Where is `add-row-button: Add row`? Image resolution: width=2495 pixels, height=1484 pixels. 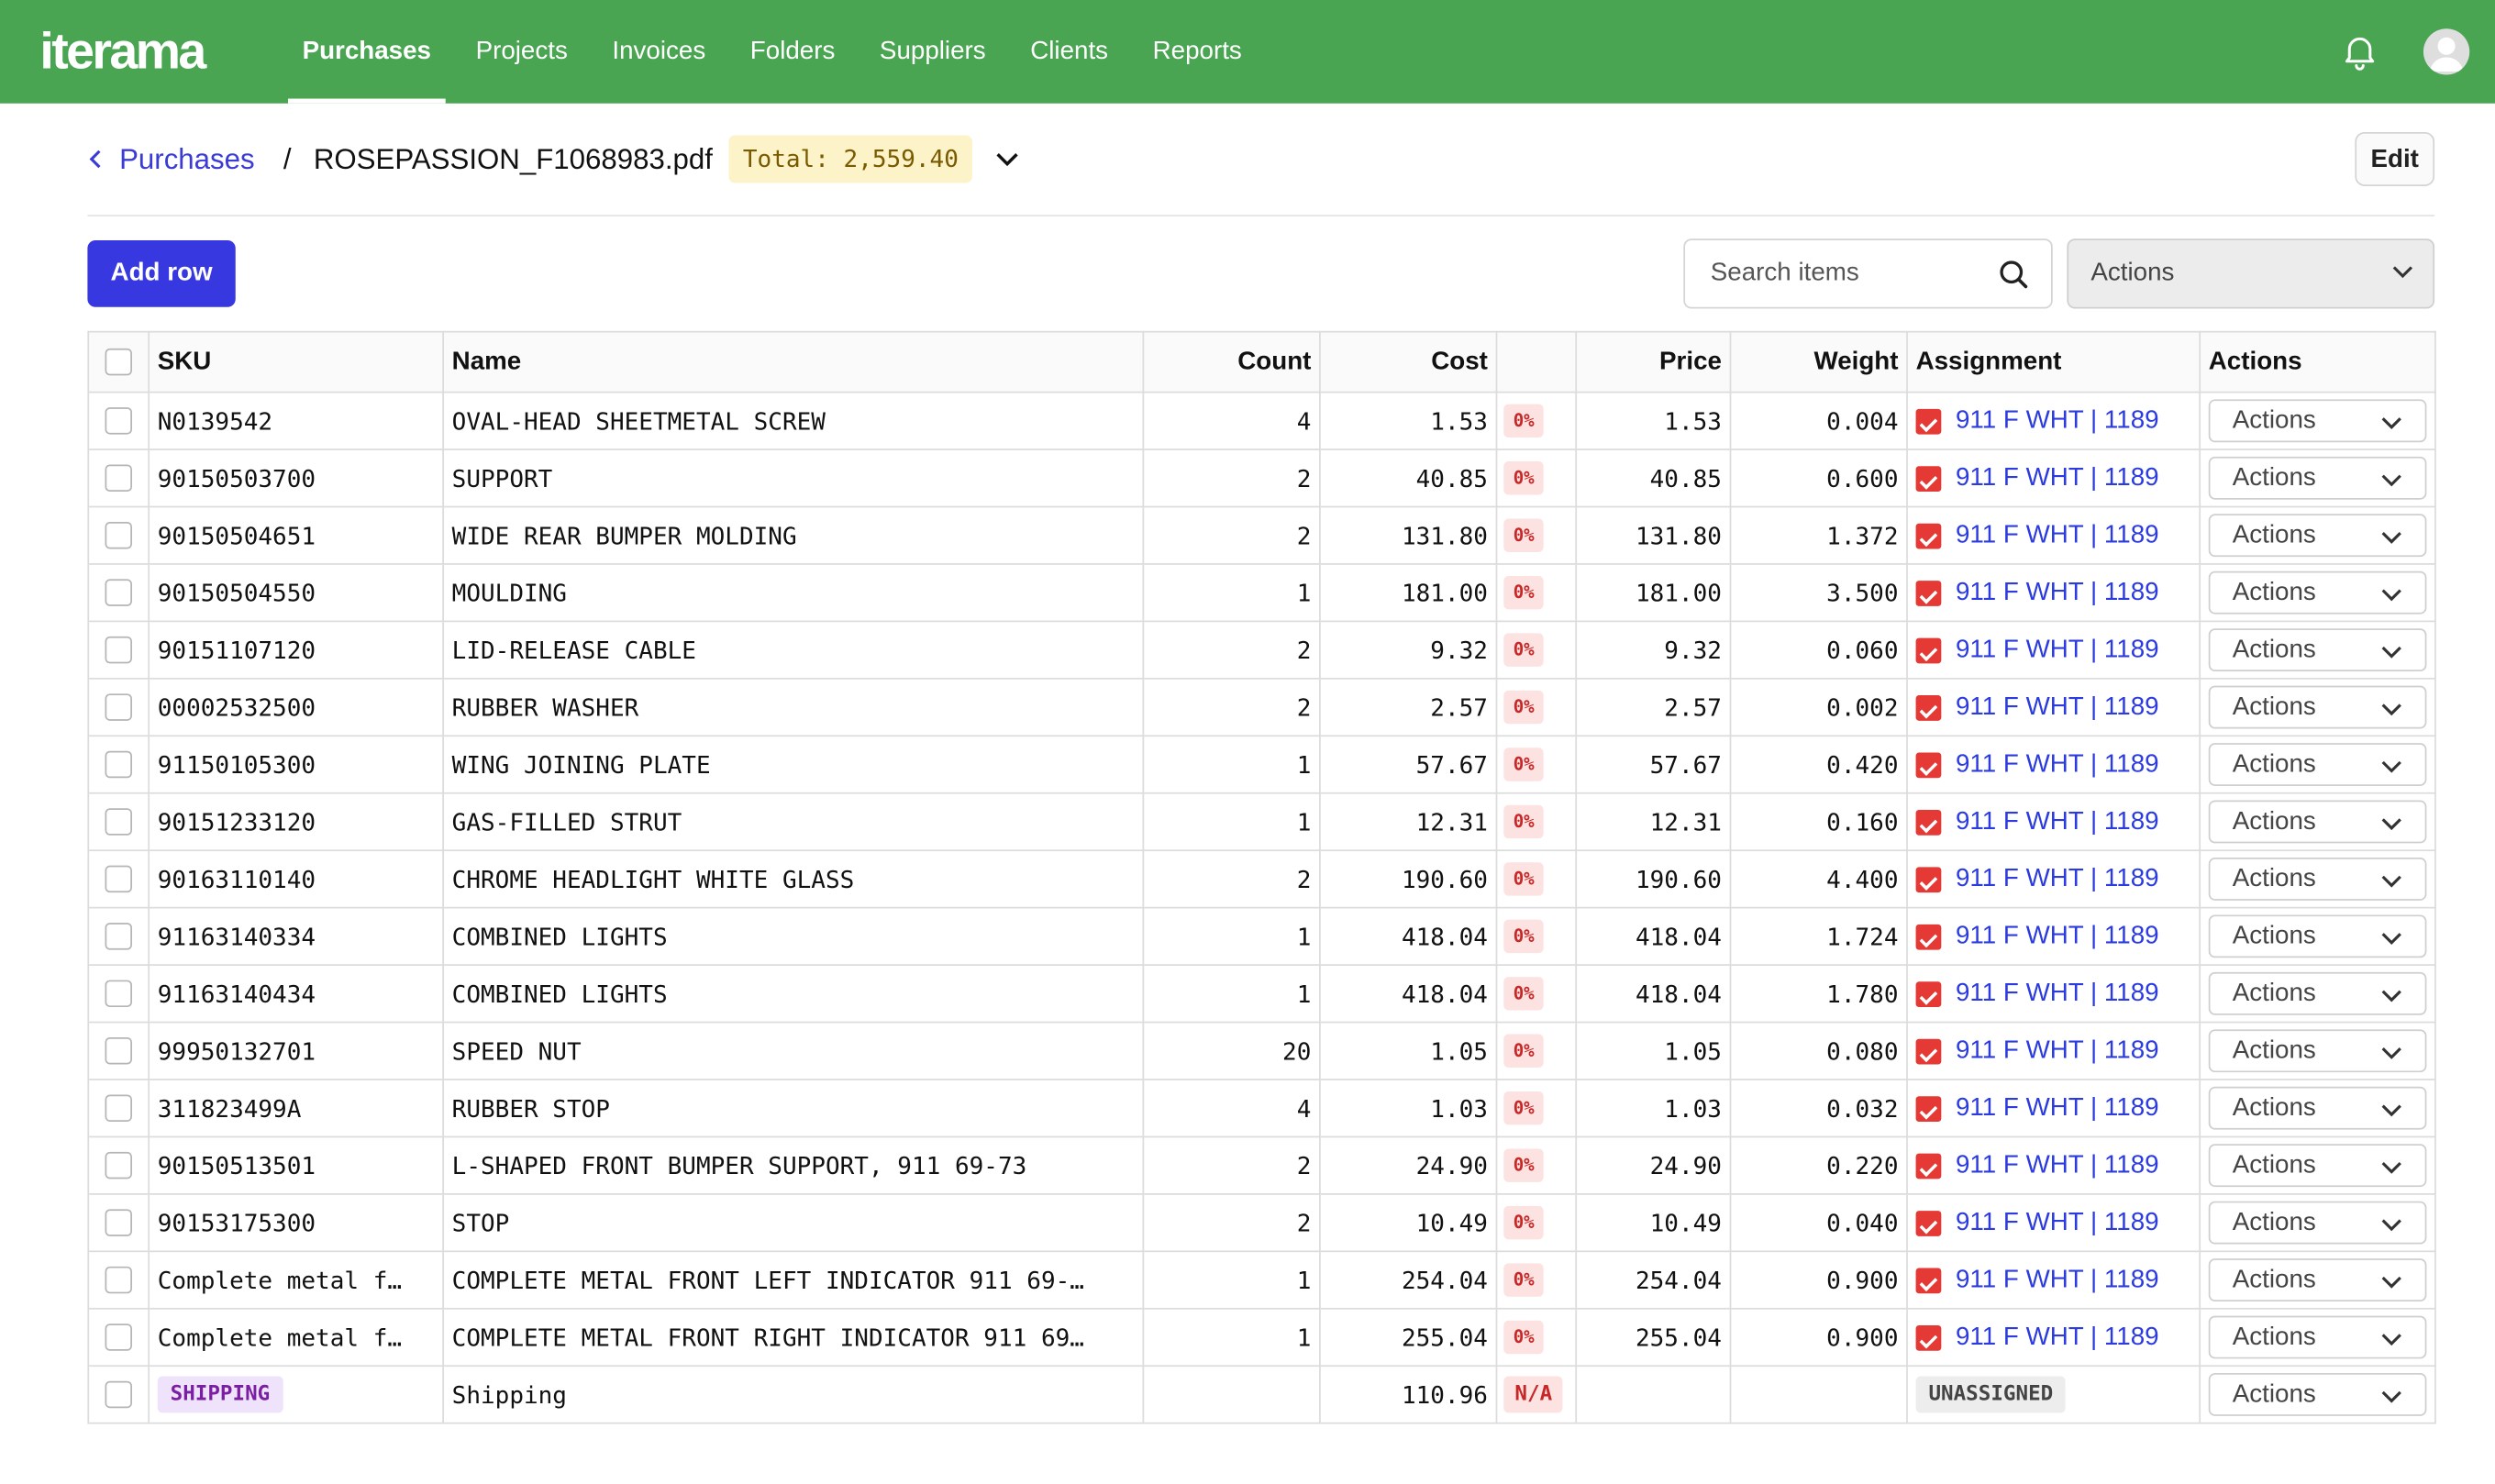
add-row-button: Add row is located at coordinates (161, 273).